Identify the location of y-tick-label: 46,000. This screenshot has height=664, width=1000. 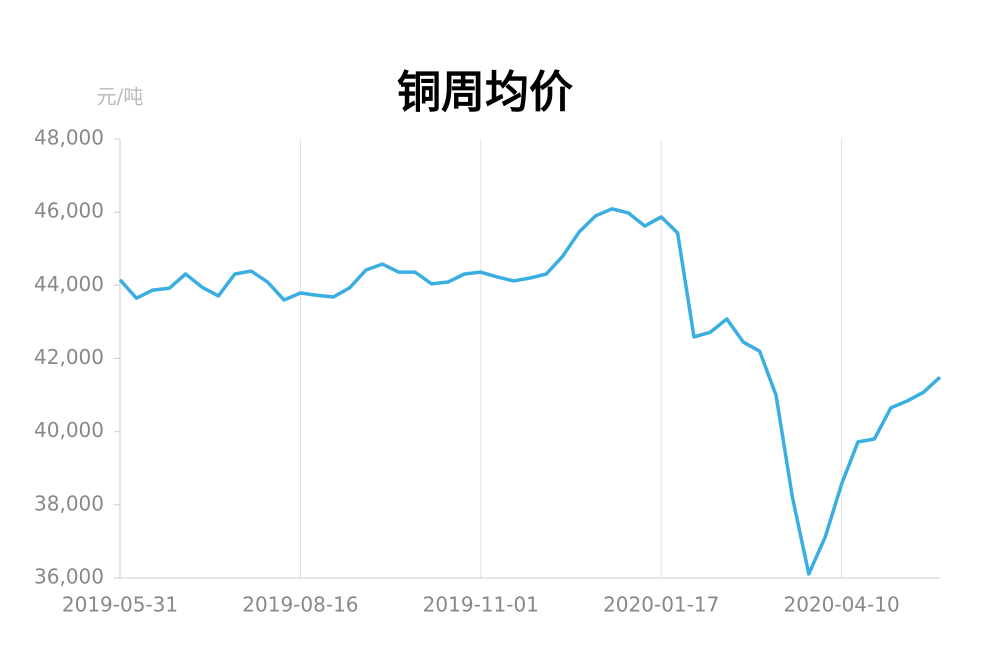
(69, 211).